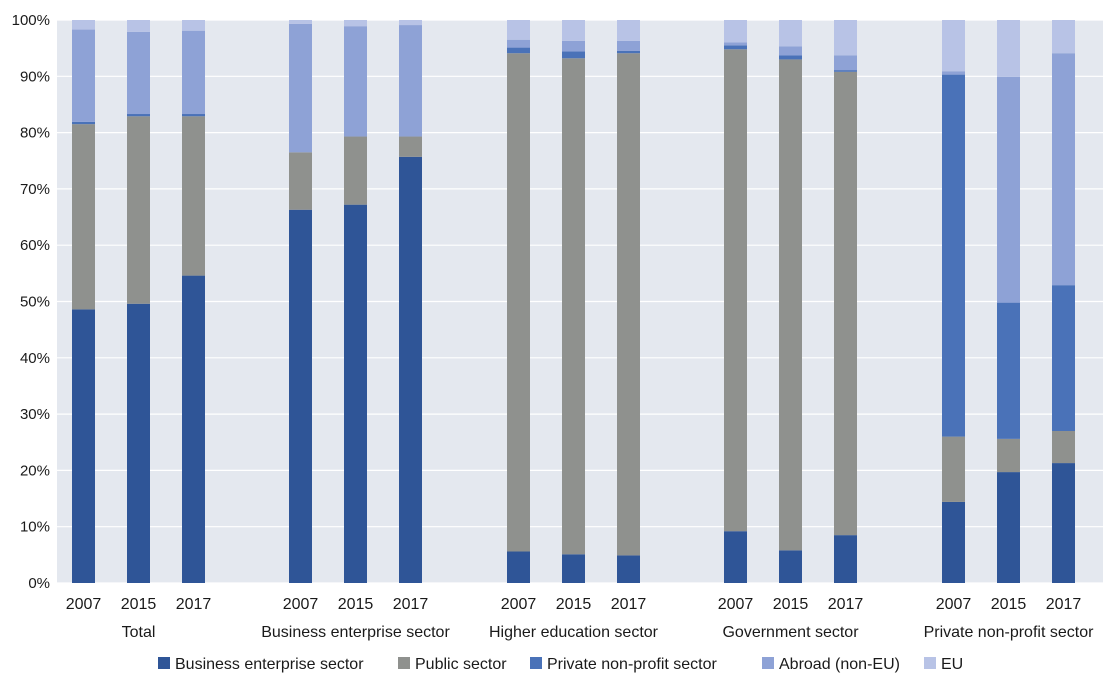 Image resolution: width=1109 pixels, height=679 pixels. I want to click on y-tick-label: 0%, so click(39, 583).